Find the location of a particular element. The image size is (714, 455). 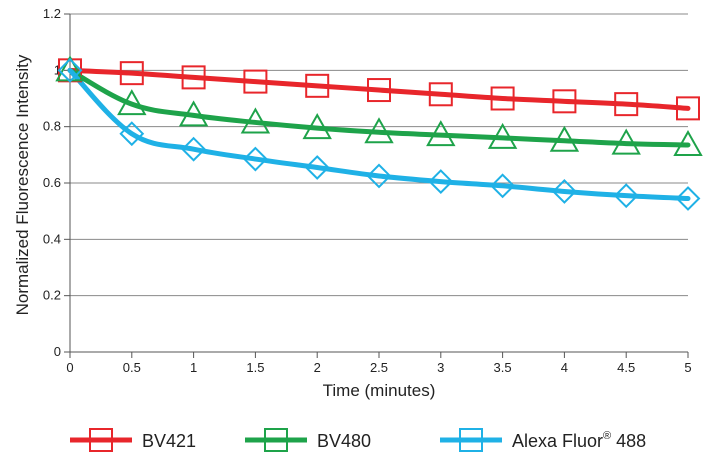

legend-label-text: Alexa Fluor is located at coordinates (557, 441).